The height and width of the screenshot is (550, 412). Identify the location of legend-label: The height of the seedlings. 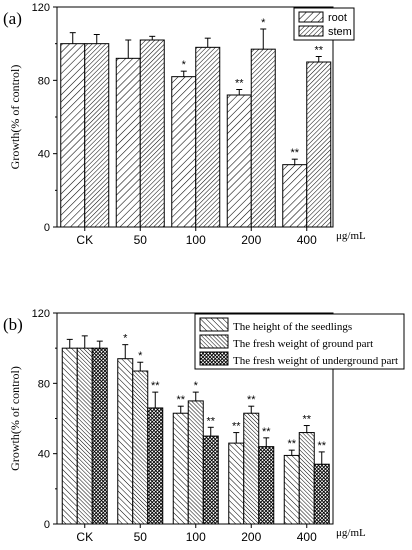
(292, 327).